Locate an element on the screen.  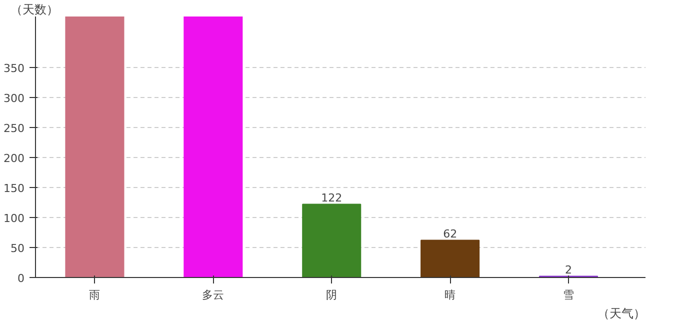
x-tick-label: 雪 is located at coordinates (568, 295).